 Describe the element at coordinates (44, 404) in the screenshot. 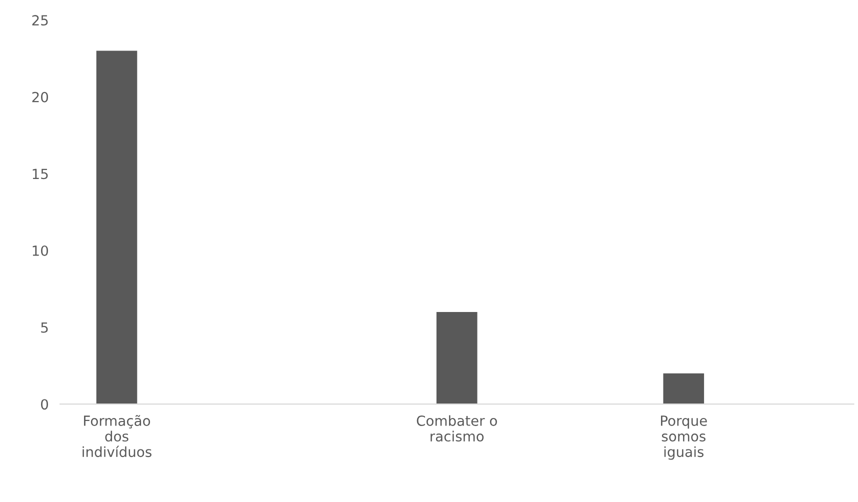

I see `y-tick-label: 0` at that location.